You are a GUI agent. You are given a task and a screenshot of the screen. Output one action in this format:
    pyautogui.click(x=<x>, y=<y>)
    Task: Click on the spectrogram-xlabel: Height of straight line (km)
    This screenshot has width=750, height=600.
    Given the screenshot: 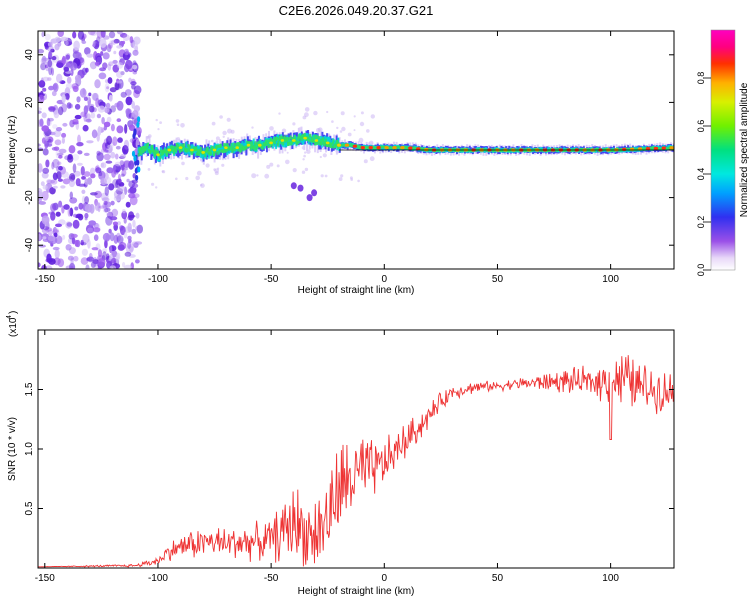 What is the action you would take?
    pyautogui.click(x=356, y=290)
    